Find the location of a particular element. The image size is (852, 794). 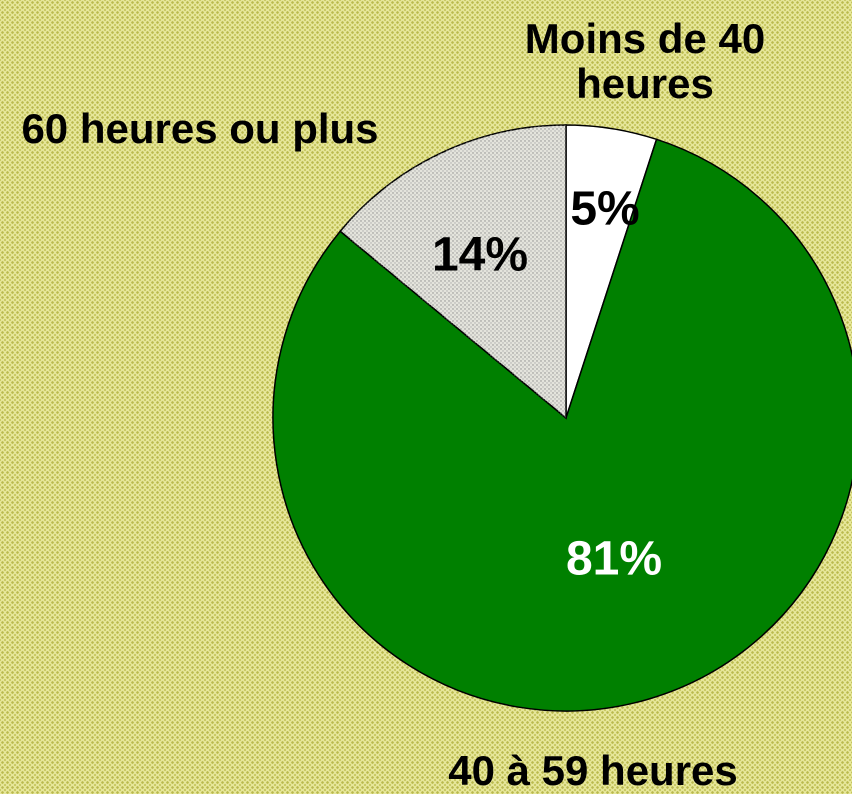

value-label: 5% is located at coordinates (604, 209).